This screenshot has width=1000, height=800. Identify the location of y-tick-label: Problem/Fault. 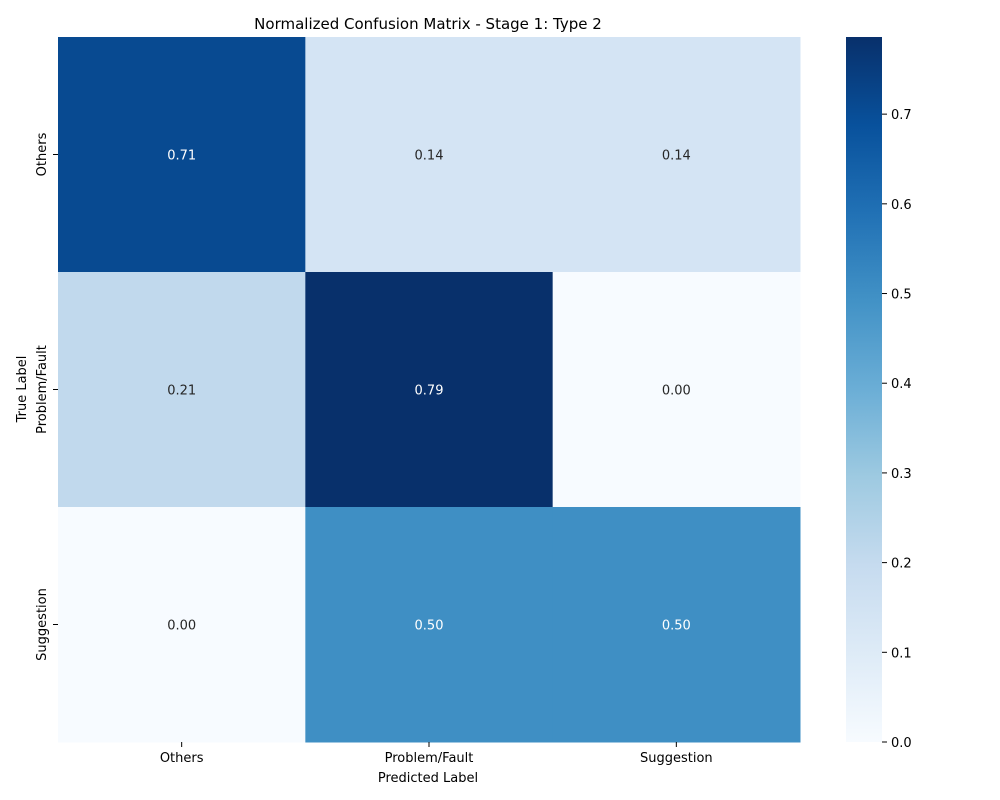
(42, 389).